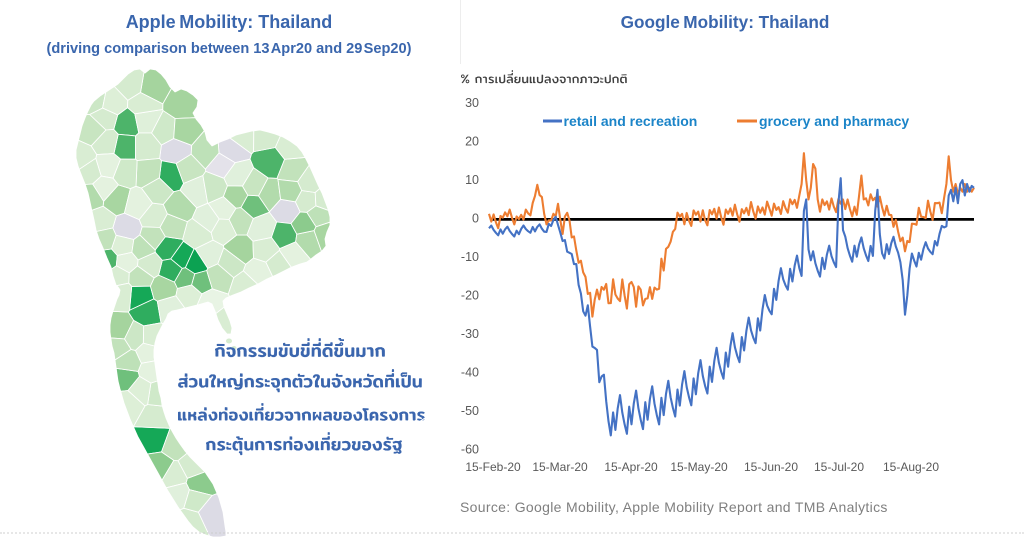 The image size is (1024, 539). I want to click on svg-text: -50, so click(470, 411).